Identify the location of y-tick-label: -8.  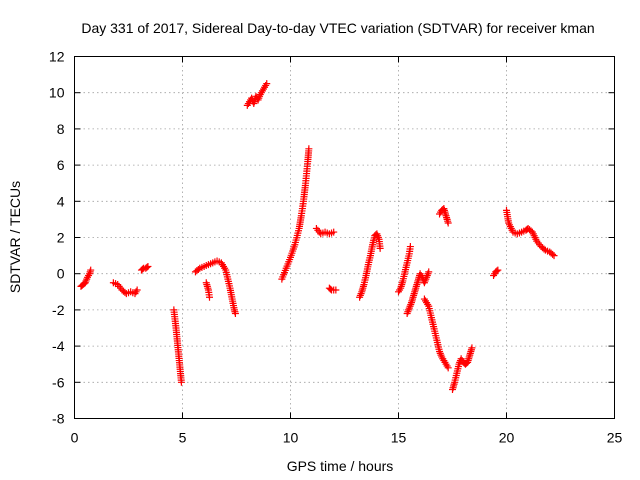
(58, 419).